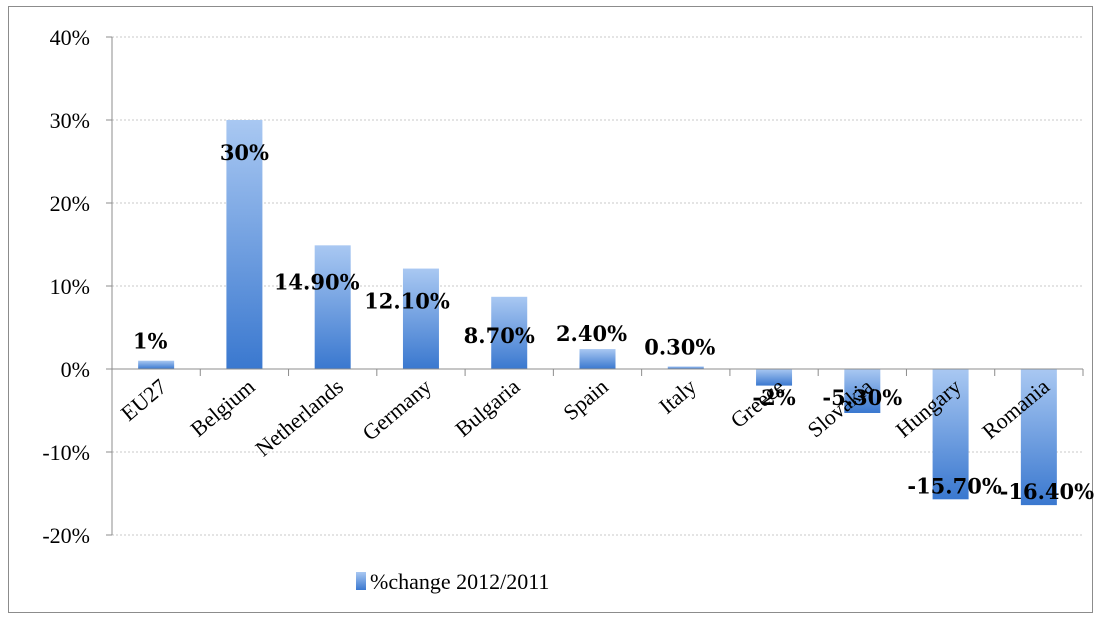  I want to click on data-label: 30%, so click(244, 152).